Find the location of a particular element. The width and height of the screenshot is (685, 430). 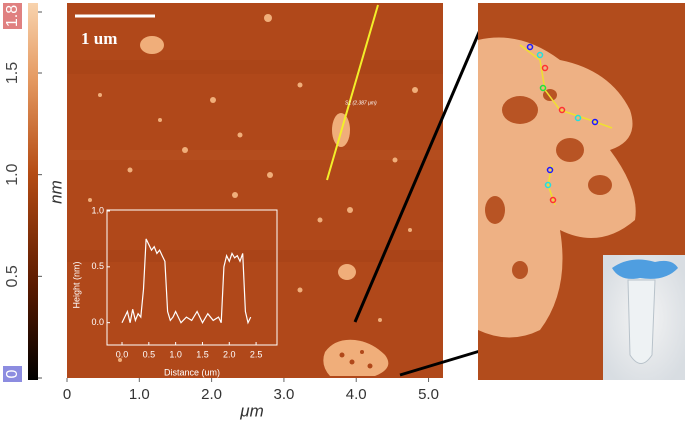

inset-y-tick-label: 0.0 is located at coordinates (97, 322).